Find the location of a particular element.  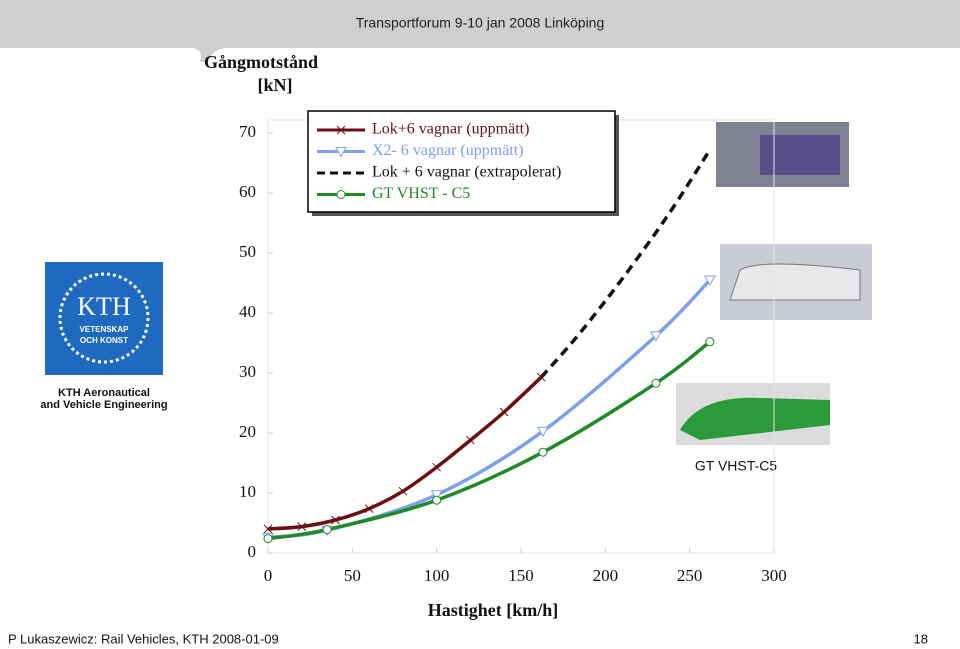

logo-motto: OCH KONST is located at coordinates (104, 340).